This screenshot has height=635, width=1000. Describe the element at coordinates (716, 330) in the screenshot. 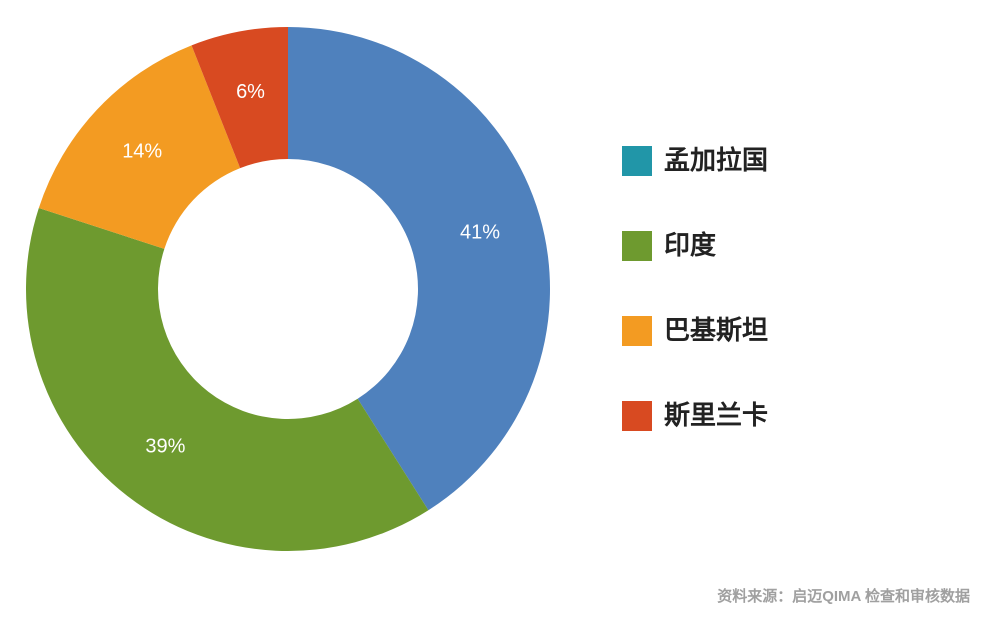

I see `legend-label: 巴基斯坦` at that location.